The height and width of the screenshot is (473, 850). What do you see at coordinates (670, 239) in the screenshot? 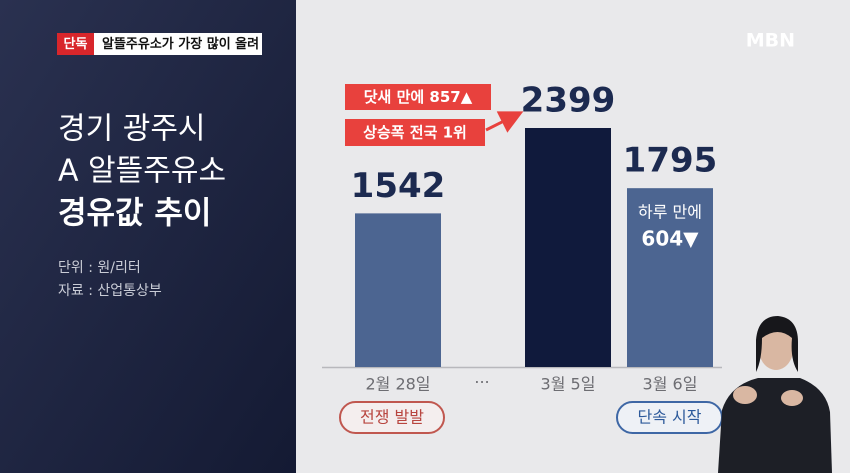
I see `annotation: 604▼` at bounding box center [670, 239].